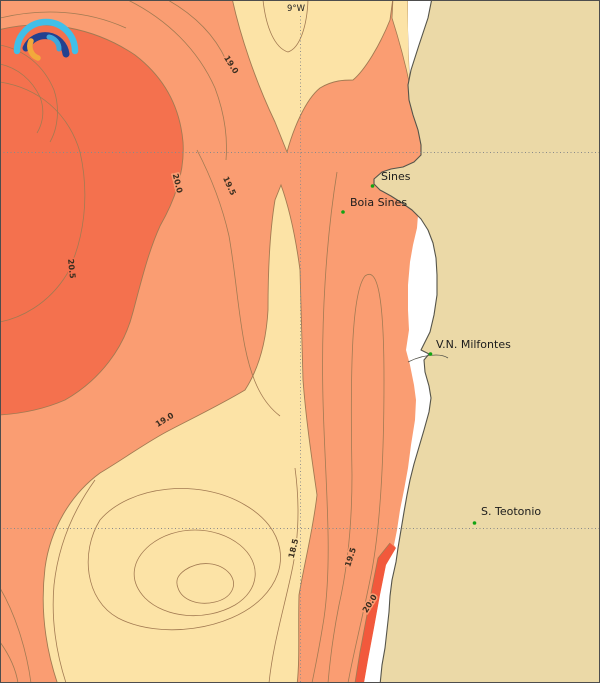  I want to click on river-inlet, so click(428, 358).